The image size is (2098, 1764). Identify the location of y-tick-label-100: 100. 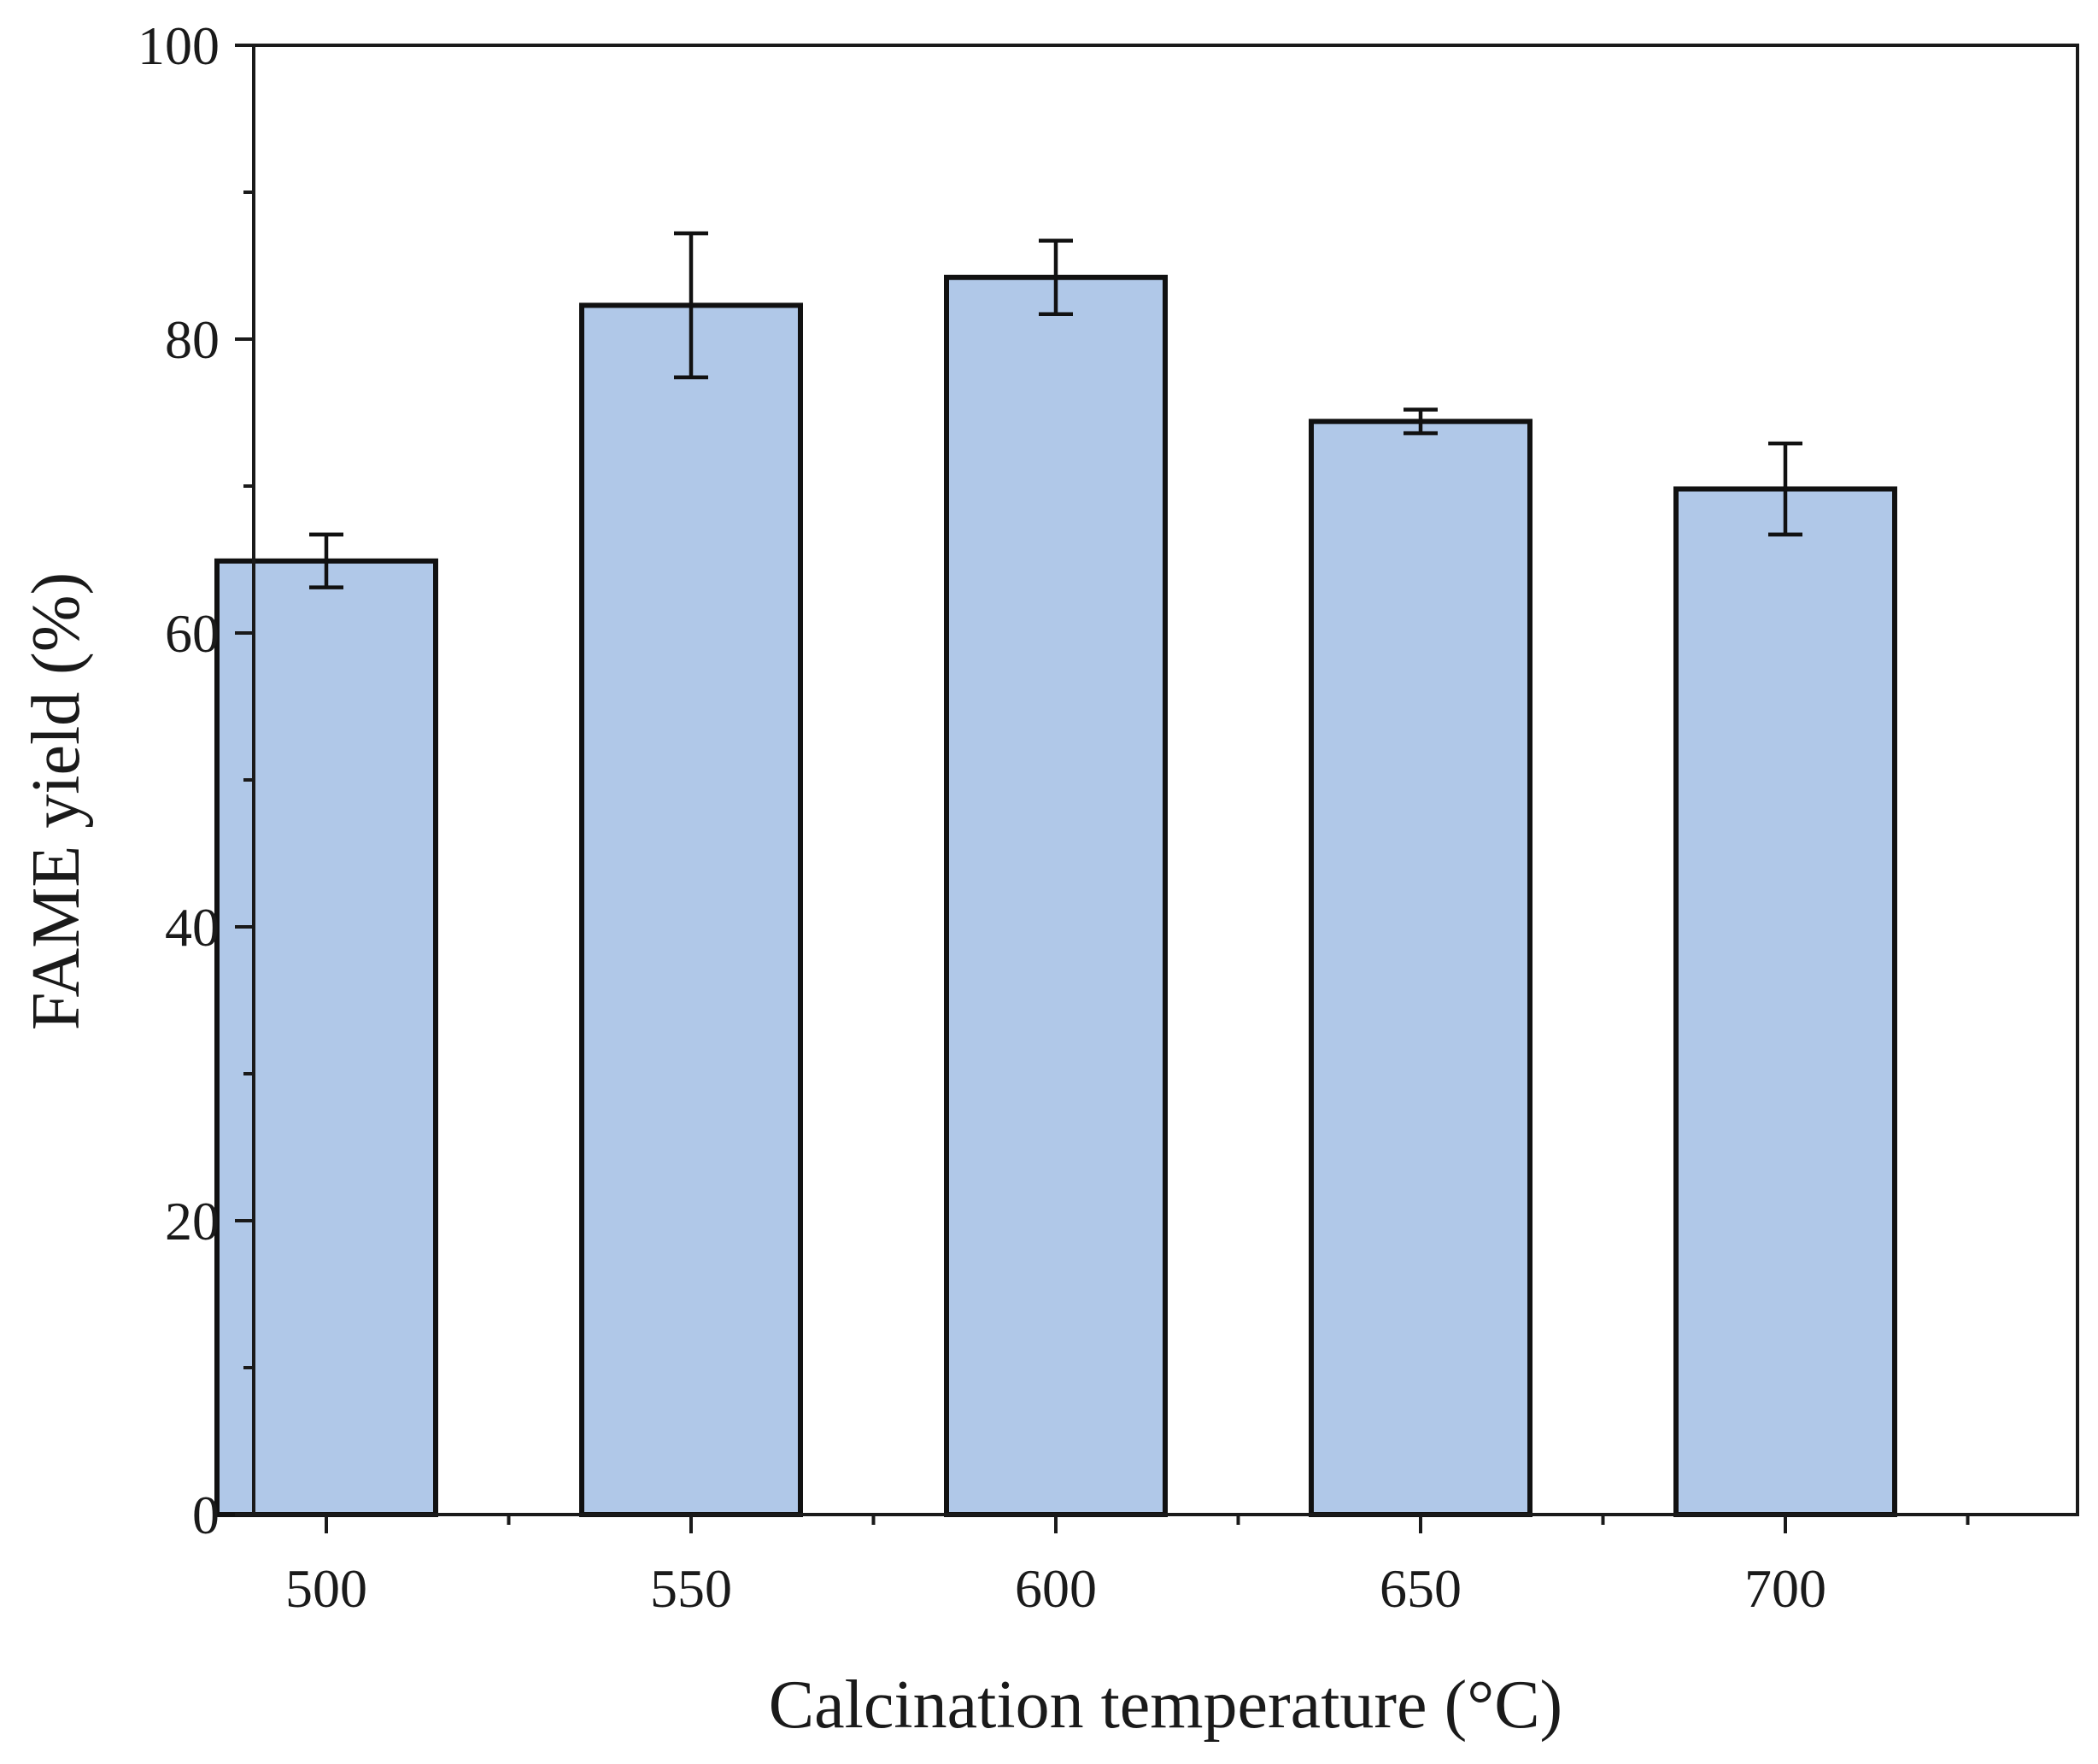
(179, 45).